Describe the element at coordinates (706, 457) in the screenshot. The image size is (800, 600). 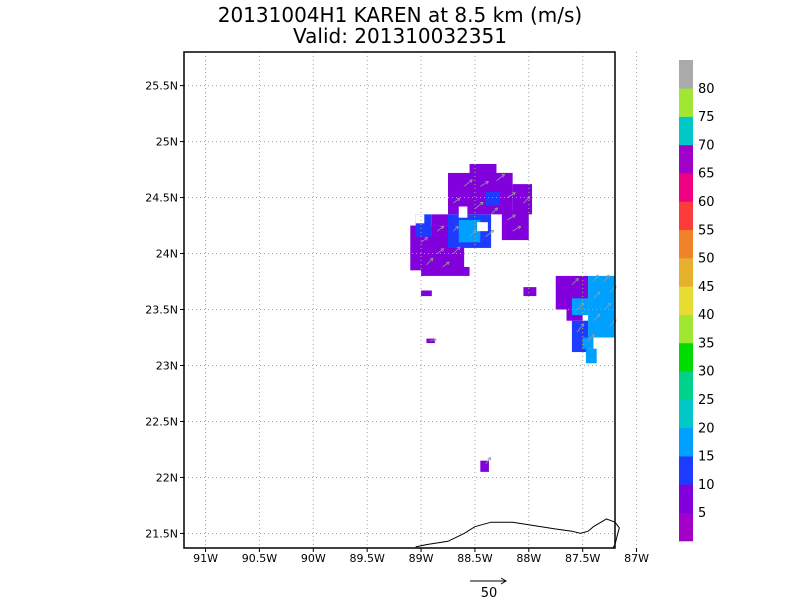
I see `colorbar-label: 15` at that location.